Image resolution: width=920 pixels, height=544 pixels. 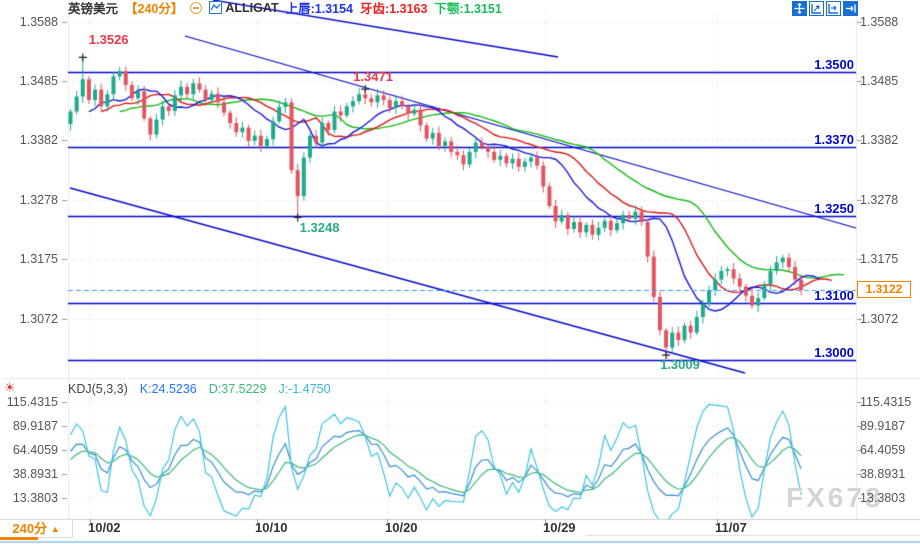 I want to click on level-label: 1.3000, so click(x=834, y=353).